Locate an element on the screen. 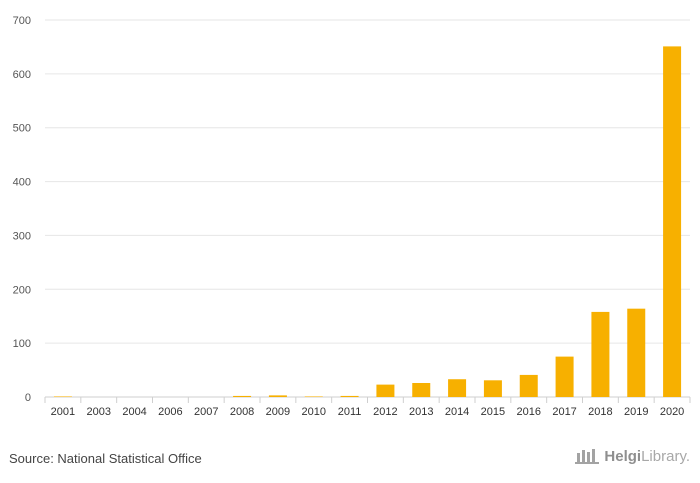 The height and width of the screenshot is (483, 700). x-tick-label: 2014 is located at coordinates (457, 412).